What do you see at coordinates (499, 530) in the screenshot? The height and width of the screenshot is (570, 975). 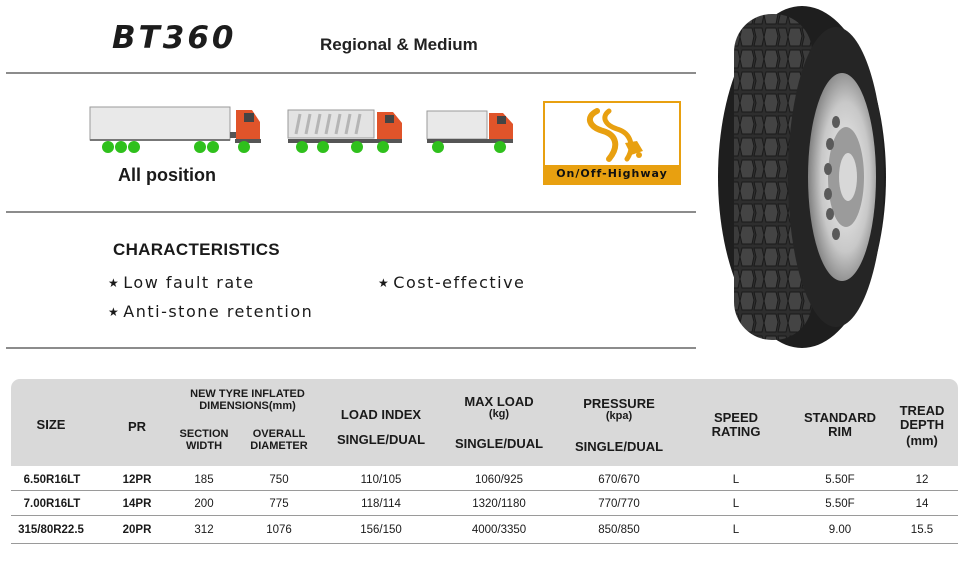 I see `cell-max-load: 4000/3350` at bounding box center [499, 530].